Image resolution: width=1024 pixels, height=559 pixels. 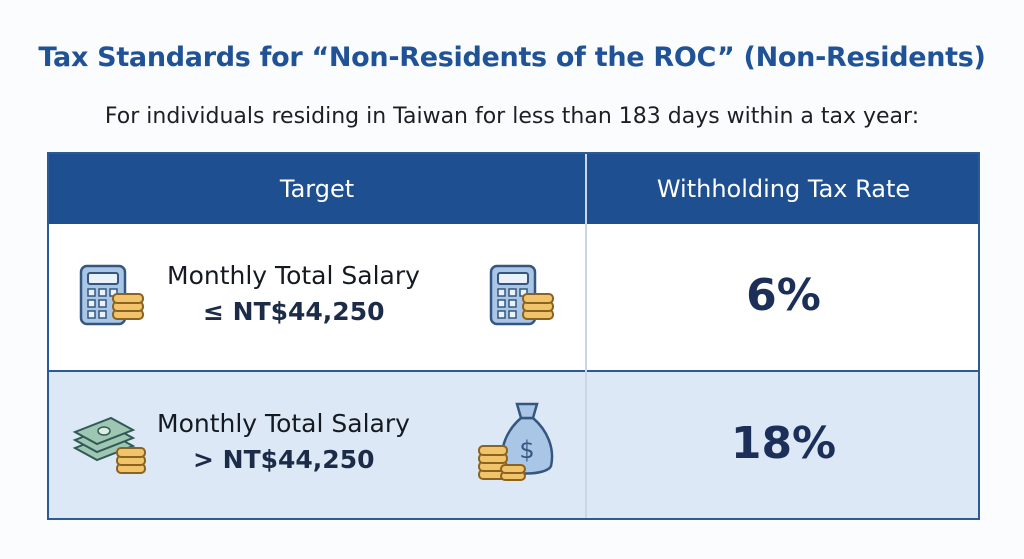 I want to click on column-divider, so click(x=586, y=336).